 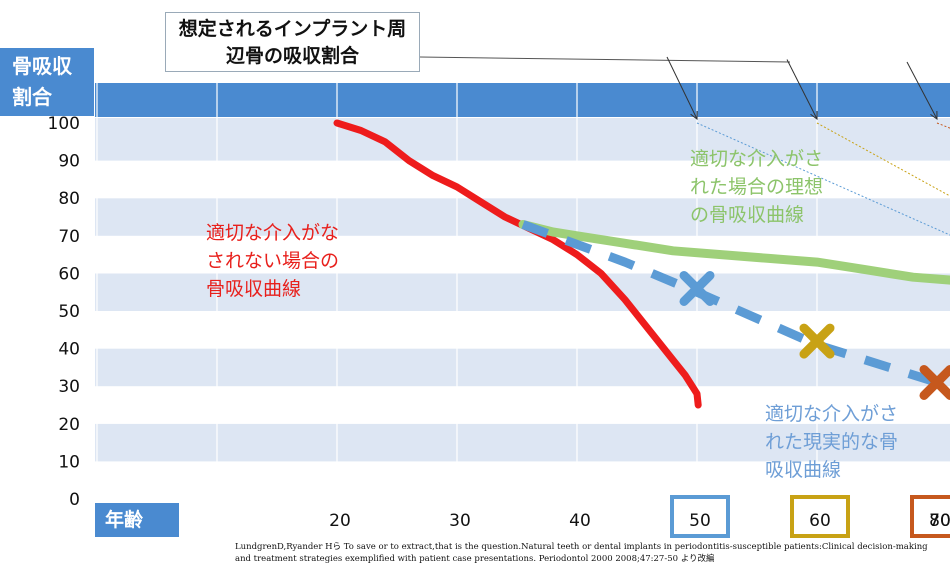 What do you see at coordinates (605, 59) in the screenshot?
I see `callout-connector` at bounding box center [605, 59].